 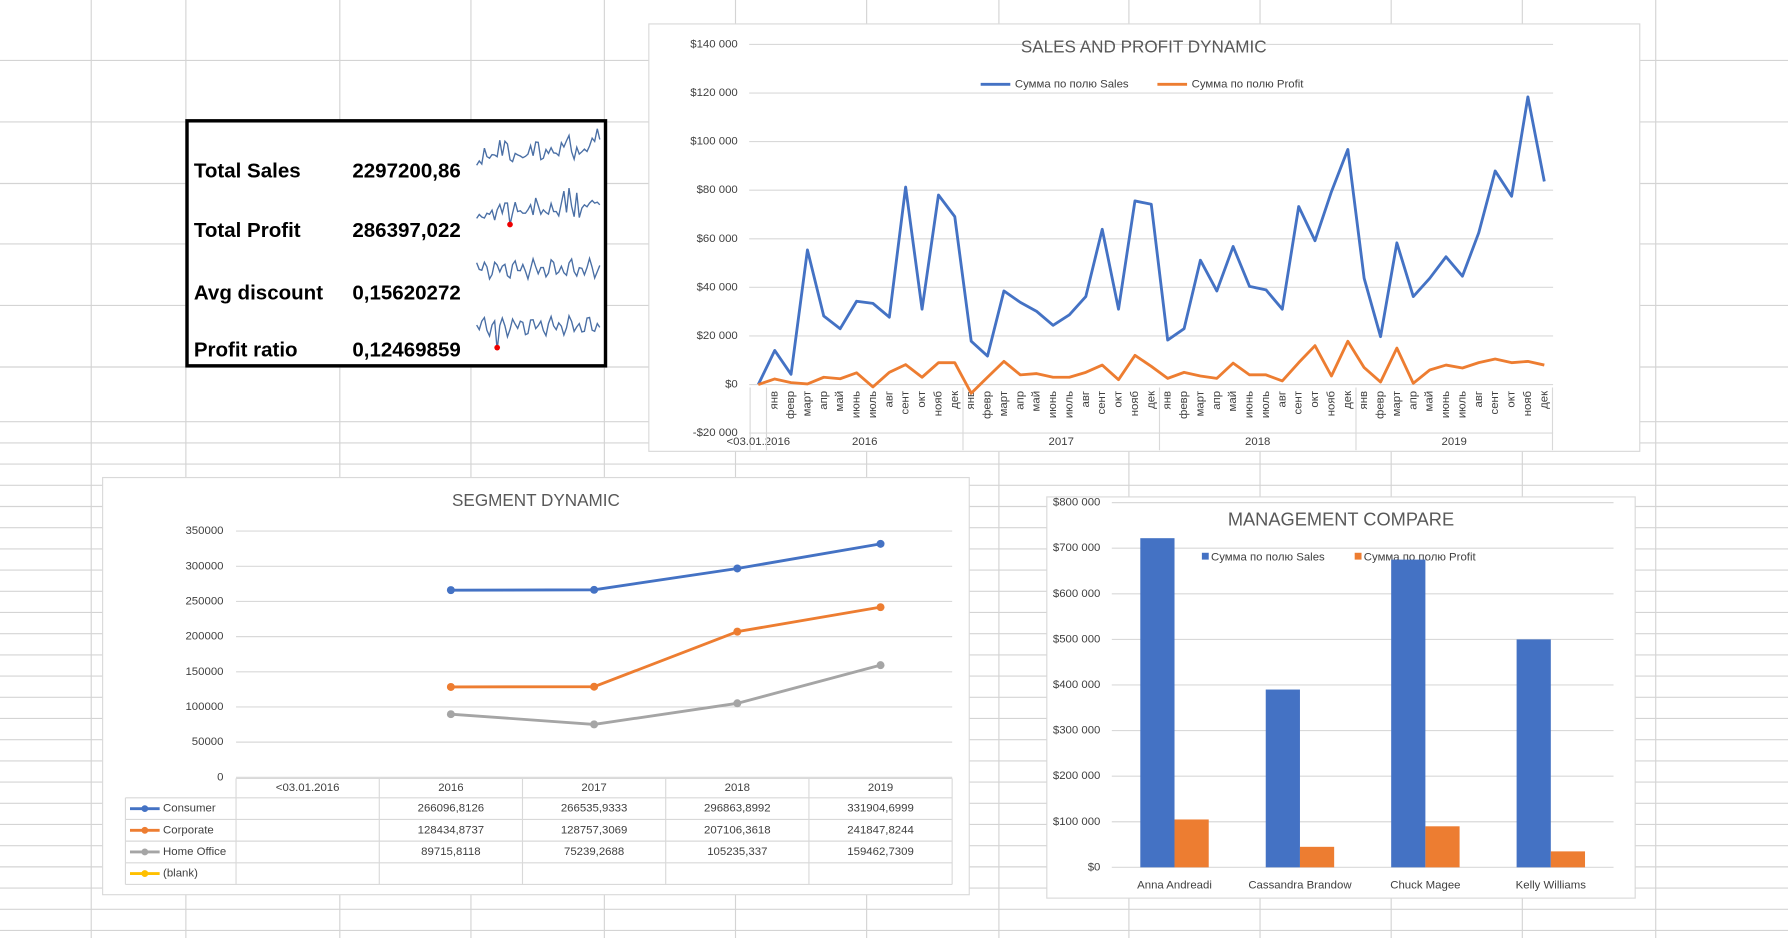 What do you see at coordinates (450, 788) in the screenshot?
I see `x-tick-label: 2016` at bounding box center [450, 788].